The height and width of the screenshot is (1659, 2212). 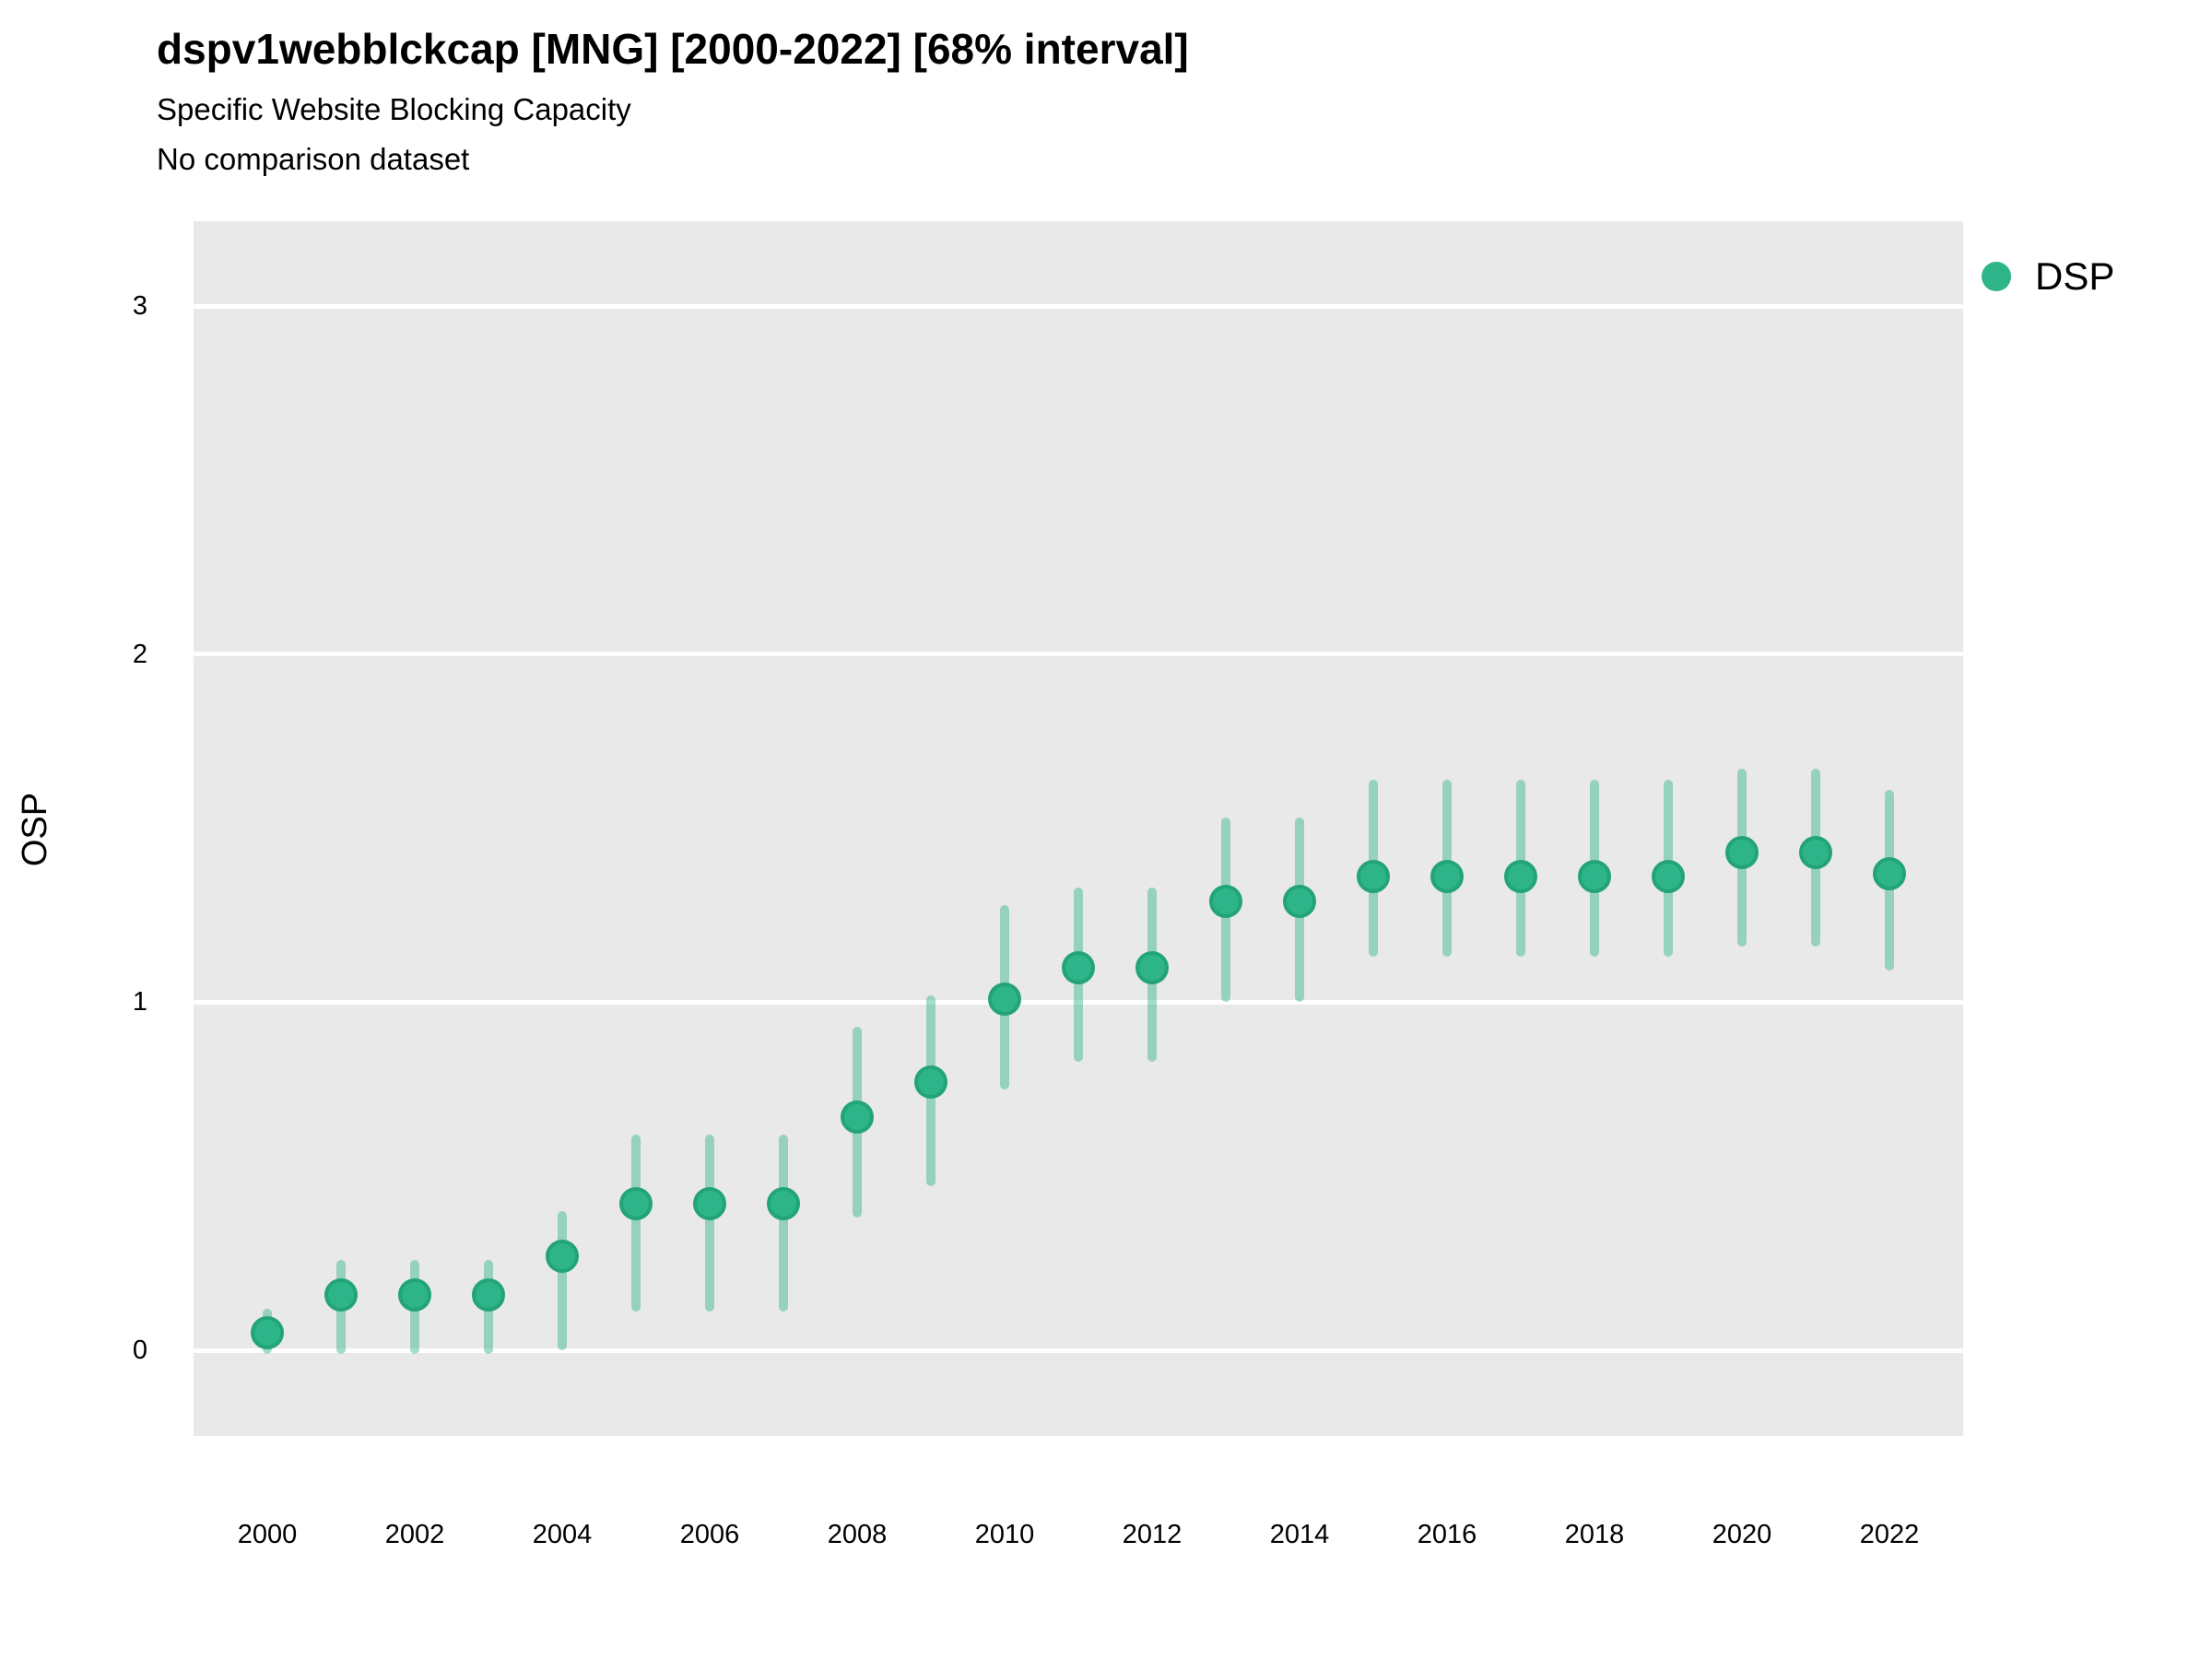 What do you see at coordinates (1594, 877) in the screenshot?
I see `data-point-2018` at bounding box center [1594, 877].